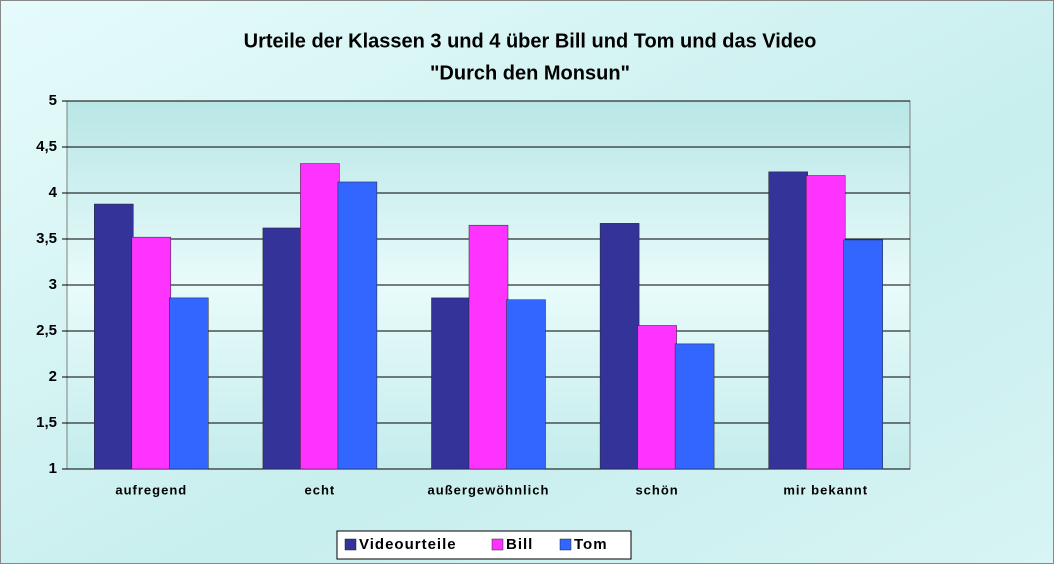 Image resolution: width=1054 pixels, height=569 pixels. What do you see at coordinates (53, 284) in the screenshot?
I see `y-tick-label: 3` at bounding box center [53, 284].